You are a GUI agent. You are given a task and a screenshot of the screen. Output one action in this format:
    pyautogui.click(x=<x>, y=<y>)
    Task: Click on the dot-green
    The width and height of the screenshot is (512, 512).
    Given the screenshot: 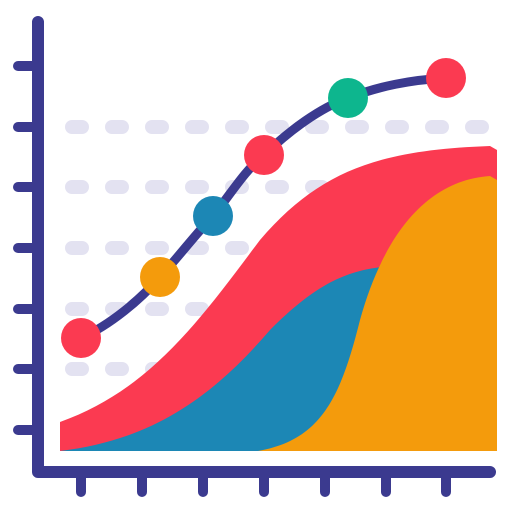 What is the action you would take?
    pyautogui.click(x=348, y=98)
    